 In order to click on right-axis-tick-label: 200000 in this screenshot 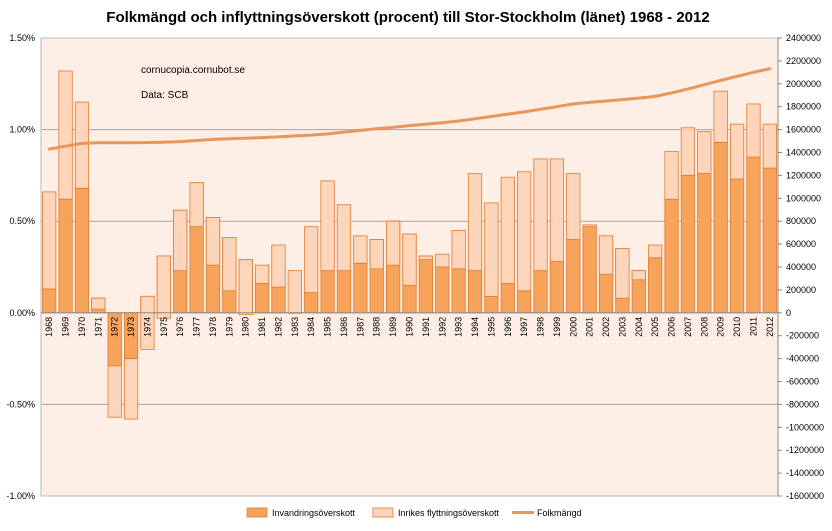, I will do `click(801, 290)`.